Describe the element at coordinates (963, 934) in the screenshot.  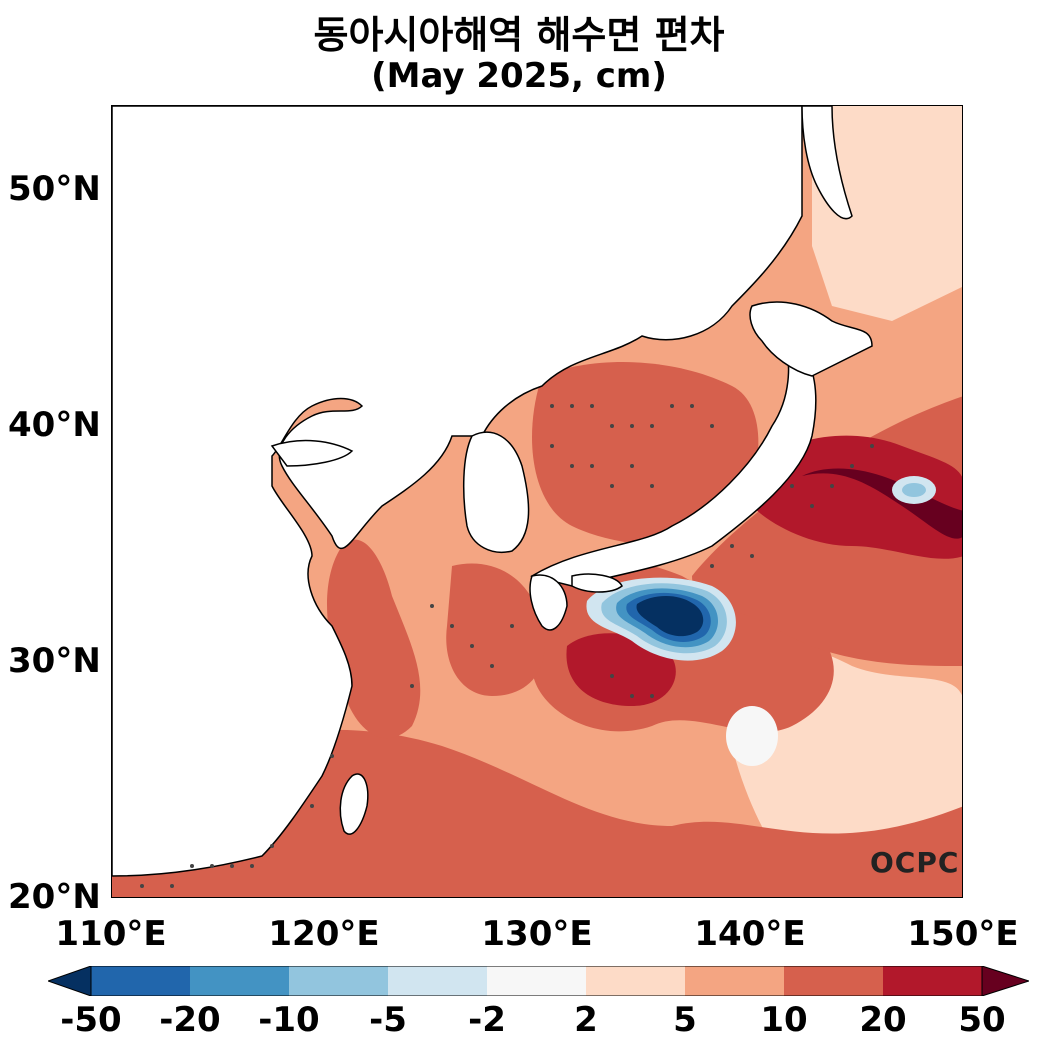
I see `lon-label-150e: 150°E` at that location.